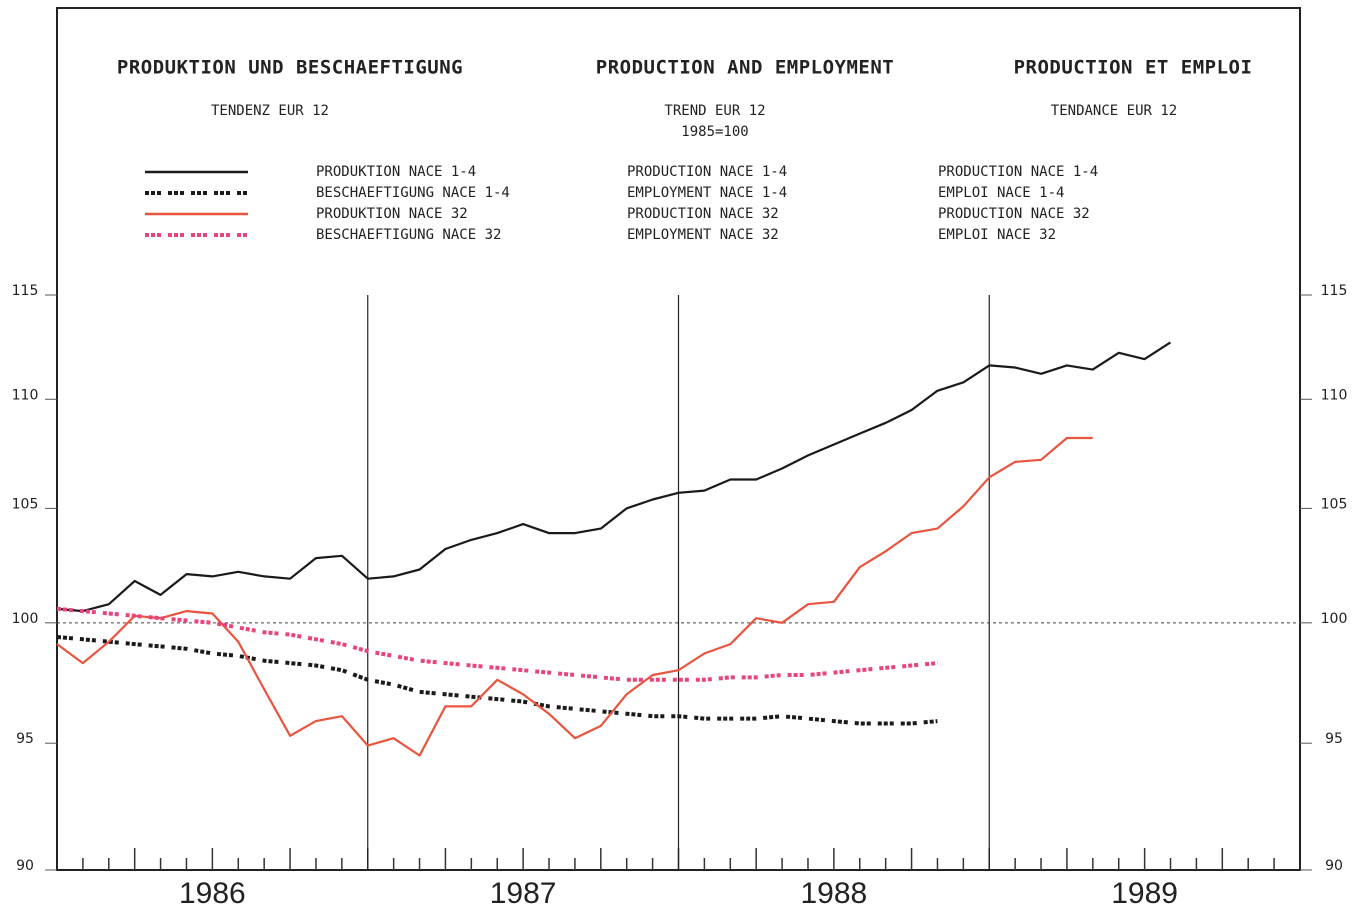 The width and height of the screenshot is (1364, 912). I want to click on legend-label-fr: PRODUCTION NACE 32, so click(1014, 214).